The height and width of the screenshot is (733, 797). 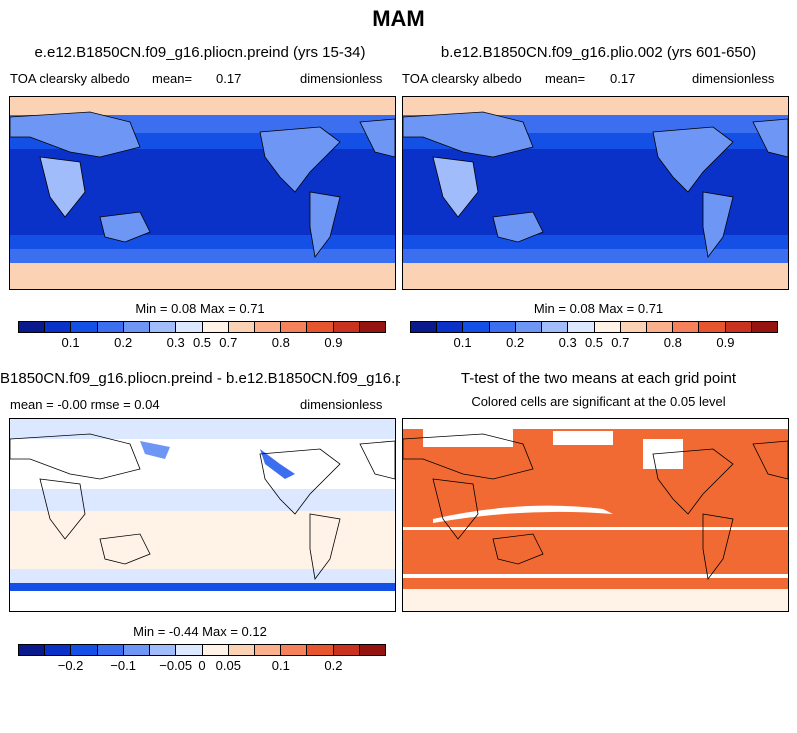 I want to click on panel3-colorbar-tick-label: −0.05, so click(x=176, y=665).